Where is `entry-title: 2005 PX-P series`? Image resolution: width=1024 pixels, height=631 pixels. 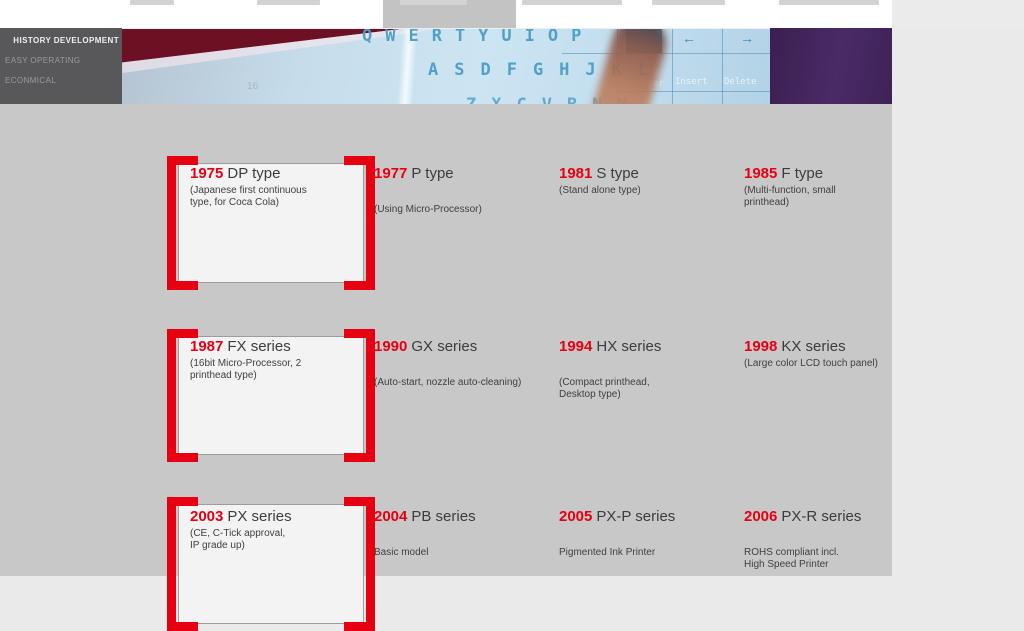 entry-title: 2005 PX-P series is located at coordinates (617, 517).